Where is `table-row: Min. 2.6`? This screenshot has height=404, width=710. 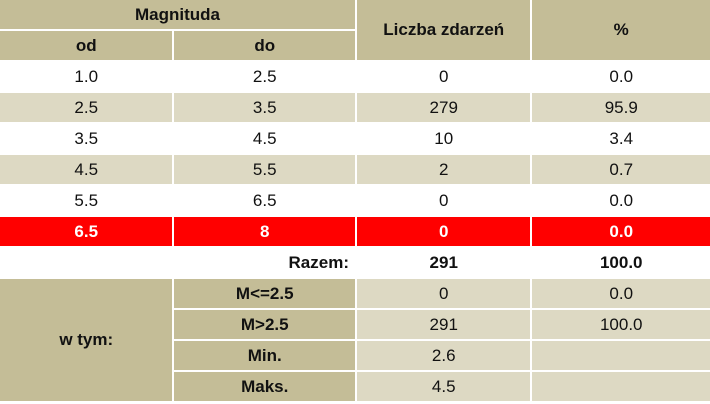 table-row: Min. 2.6 is located at coordinates (355, 355).